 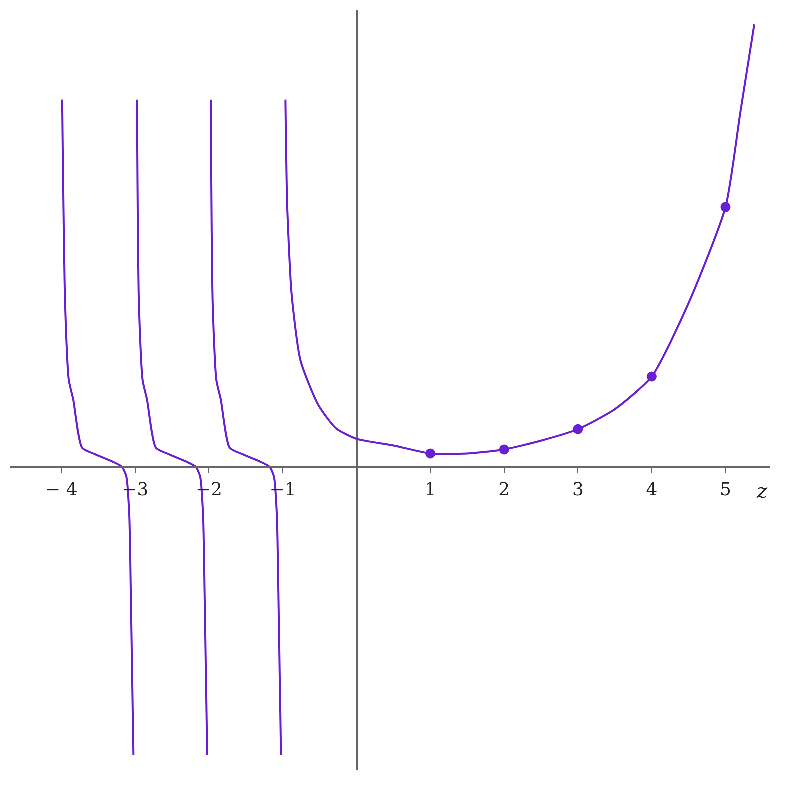 What do you see at coordinates (652, 489) in the screenshot?
I see `x-tick-label: 4` at bounding box center [652, 489].